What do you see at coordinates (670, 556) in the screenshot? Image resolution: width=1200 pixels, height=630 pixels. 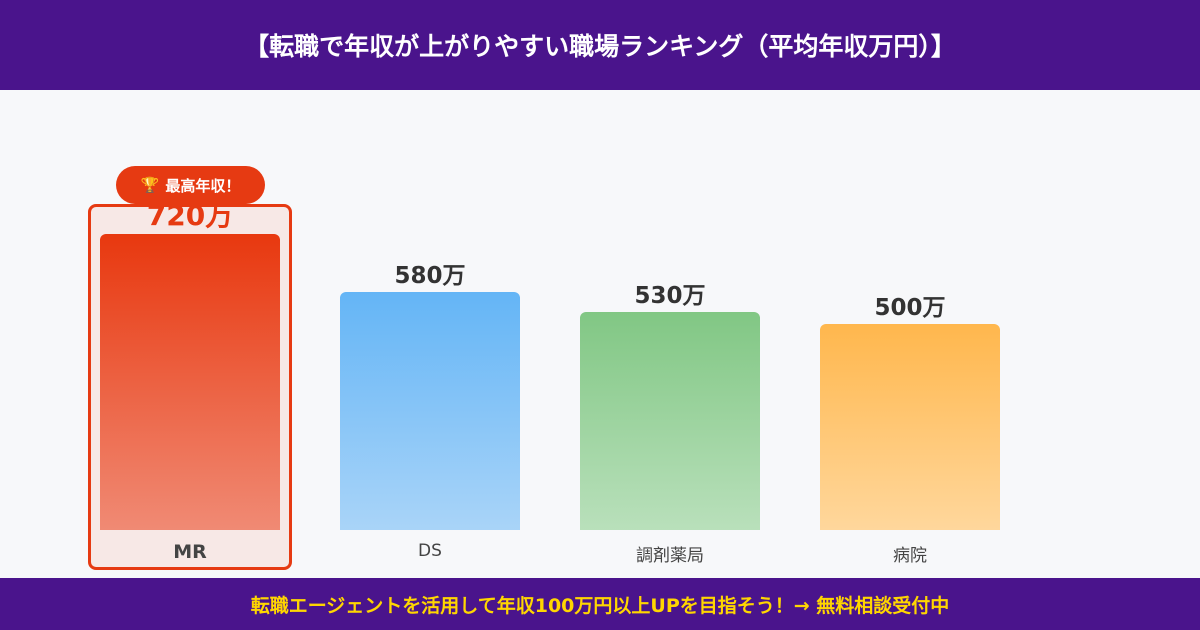 I see `category-label: 調剤薬局` at bounding box center [670, 556].